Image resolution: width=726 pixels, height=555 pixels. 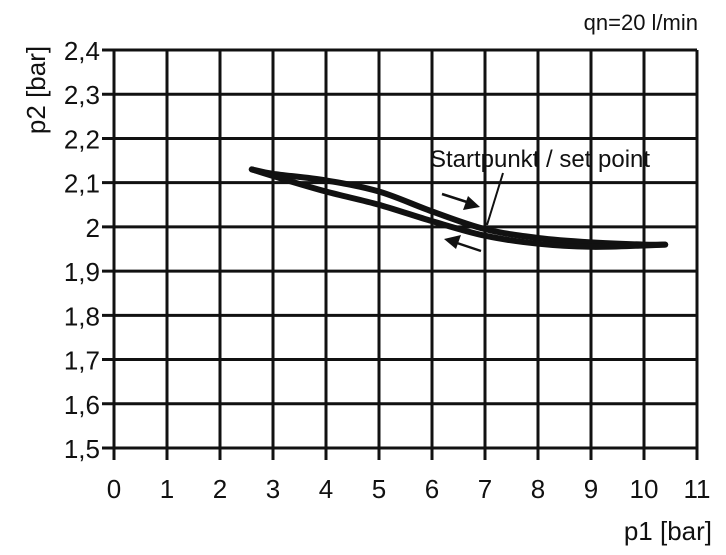 What do you see at coordinates (82, 51) in the screenshot?
I see `y-tick-label: 2,4` at bounding box center [82, 51].